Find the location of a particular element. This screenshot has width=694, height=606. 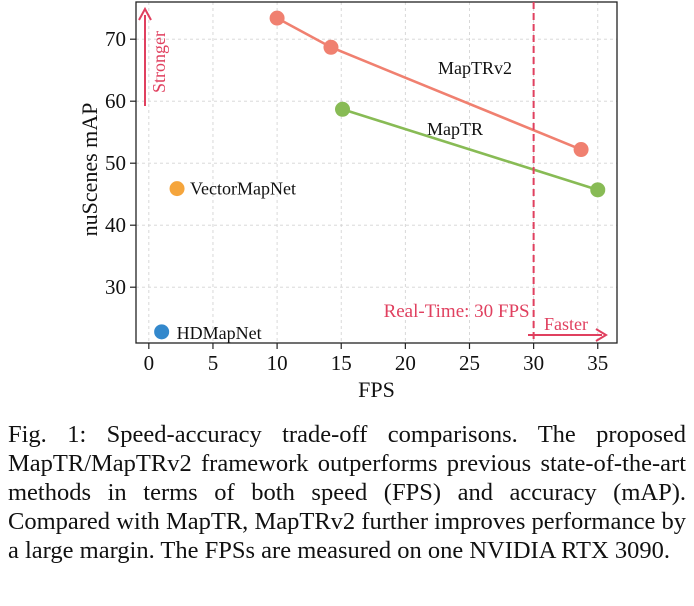

x-tick-label: 20 is located at coordinates (405, 363).